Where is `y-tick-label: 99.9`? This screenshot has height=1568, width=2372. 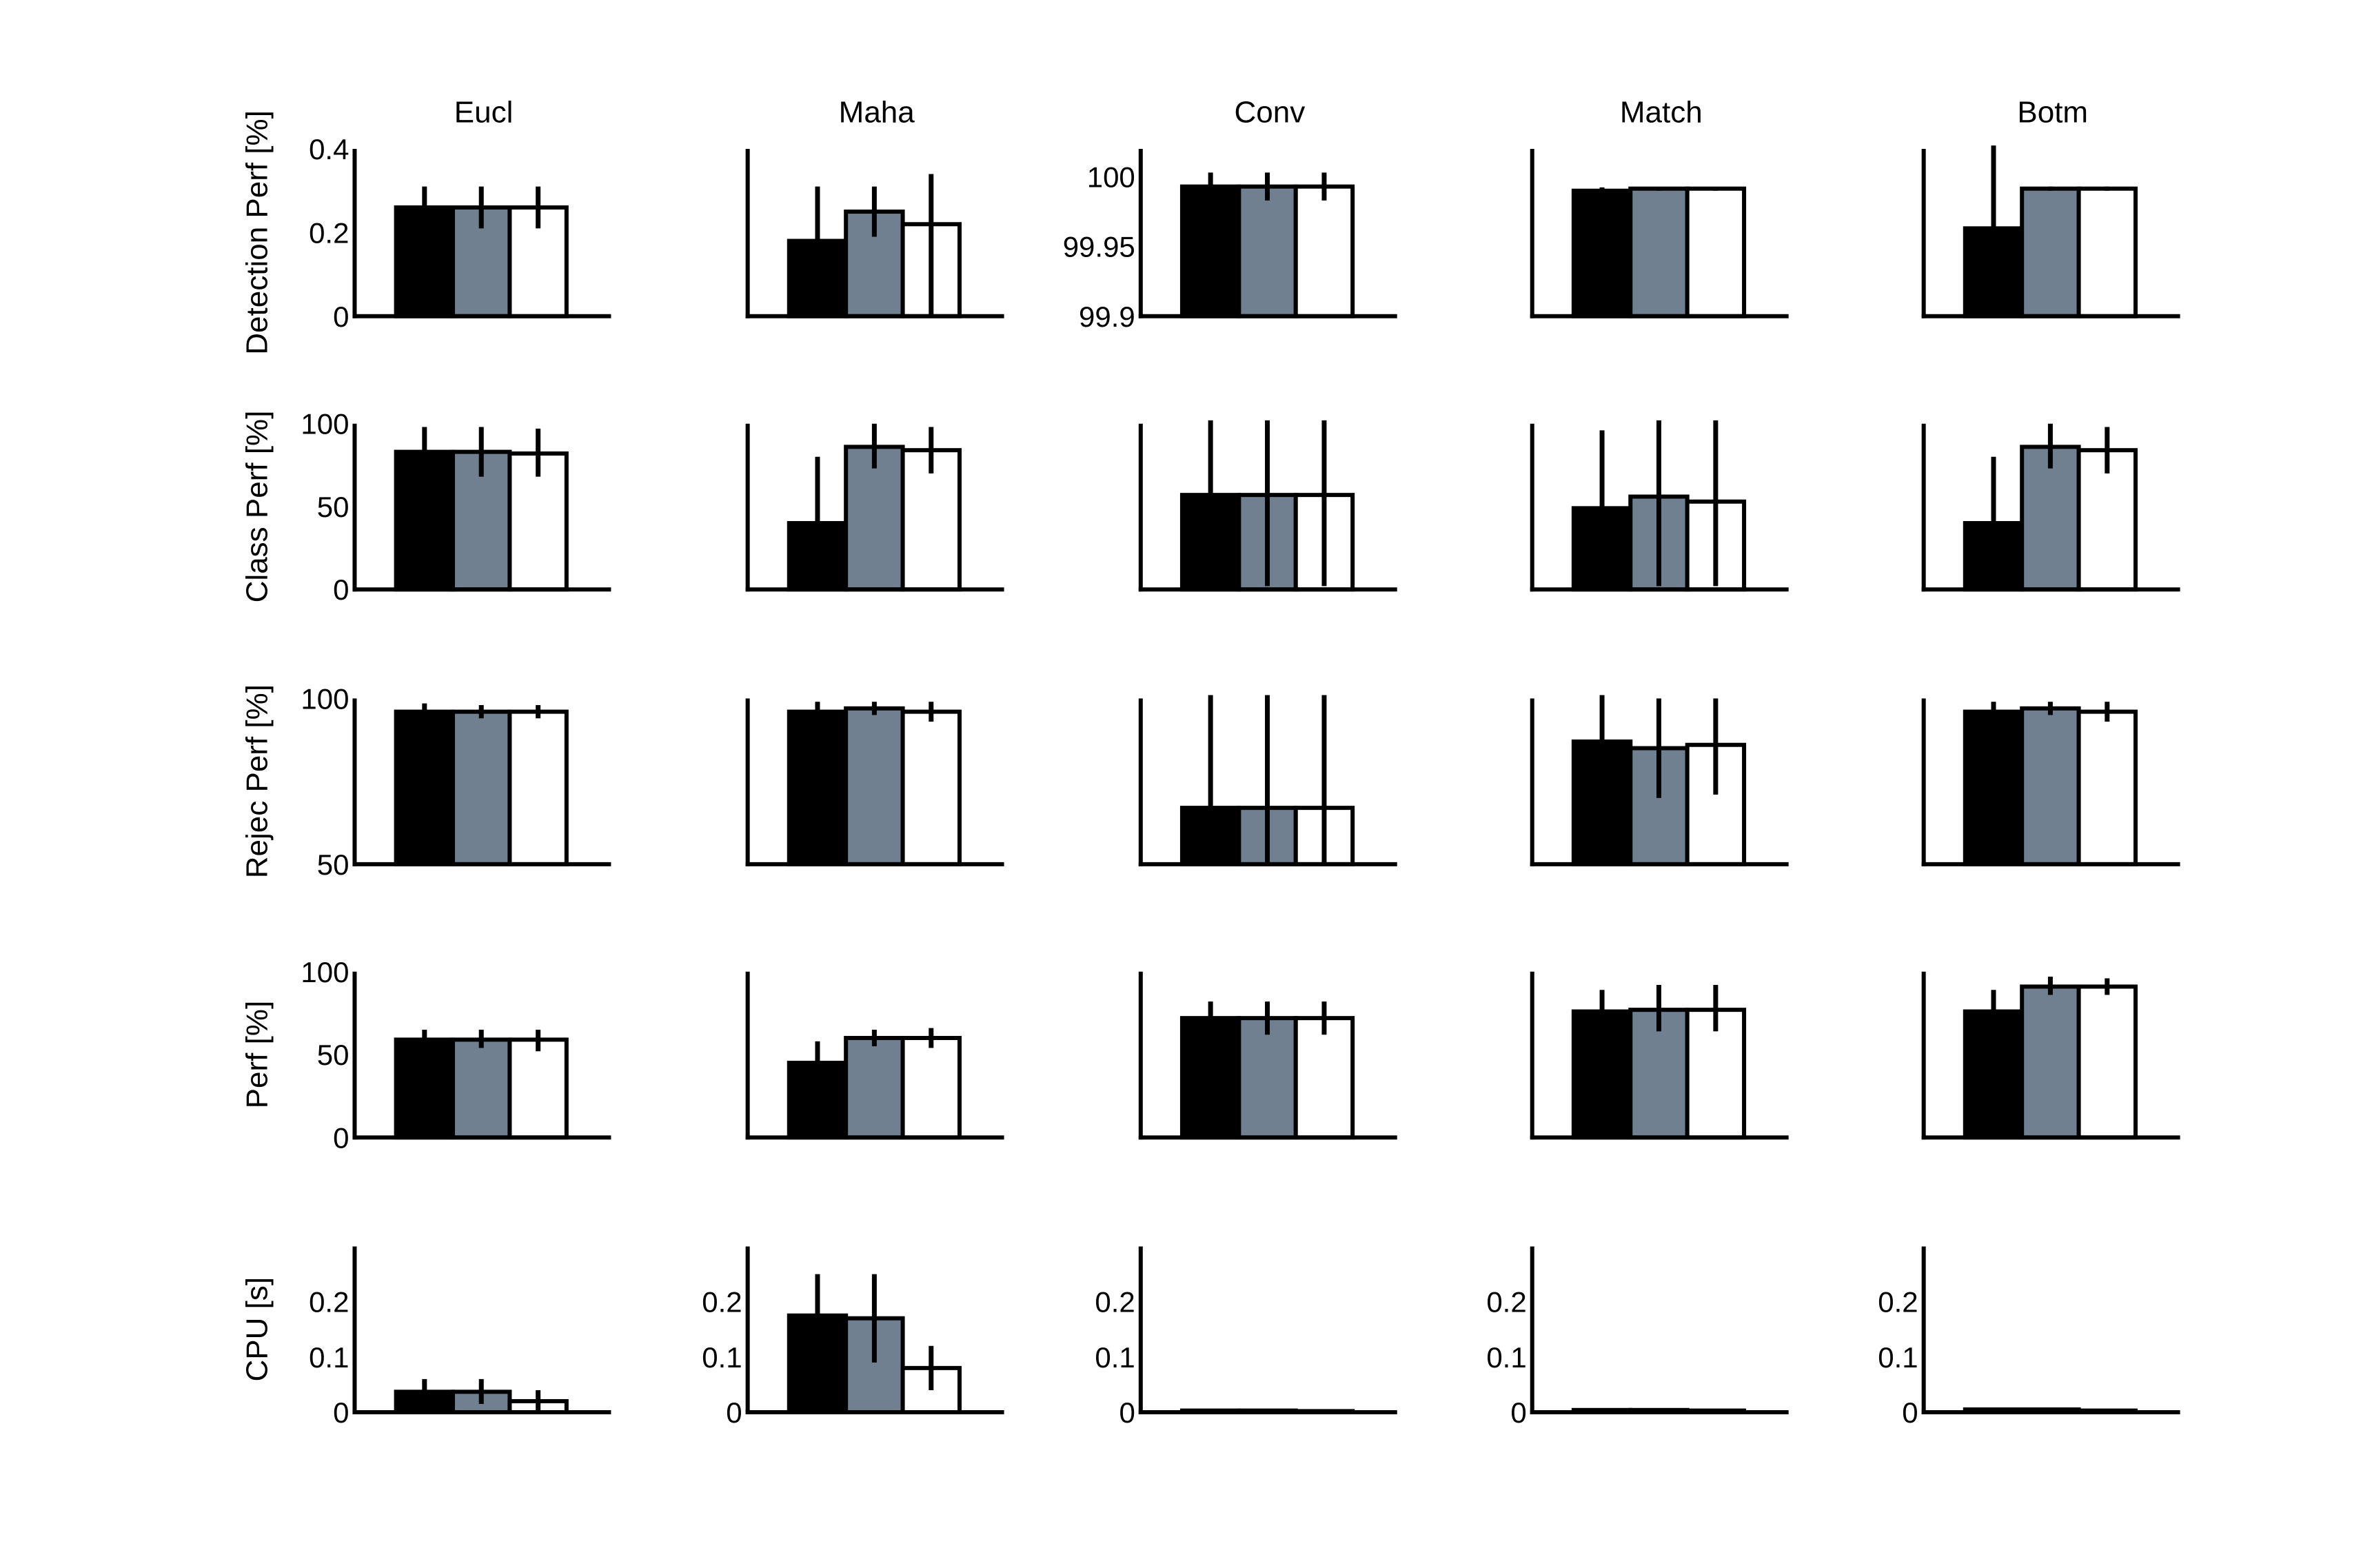 y-tick-label: 99.9 is located at coordinates (1107, 317).